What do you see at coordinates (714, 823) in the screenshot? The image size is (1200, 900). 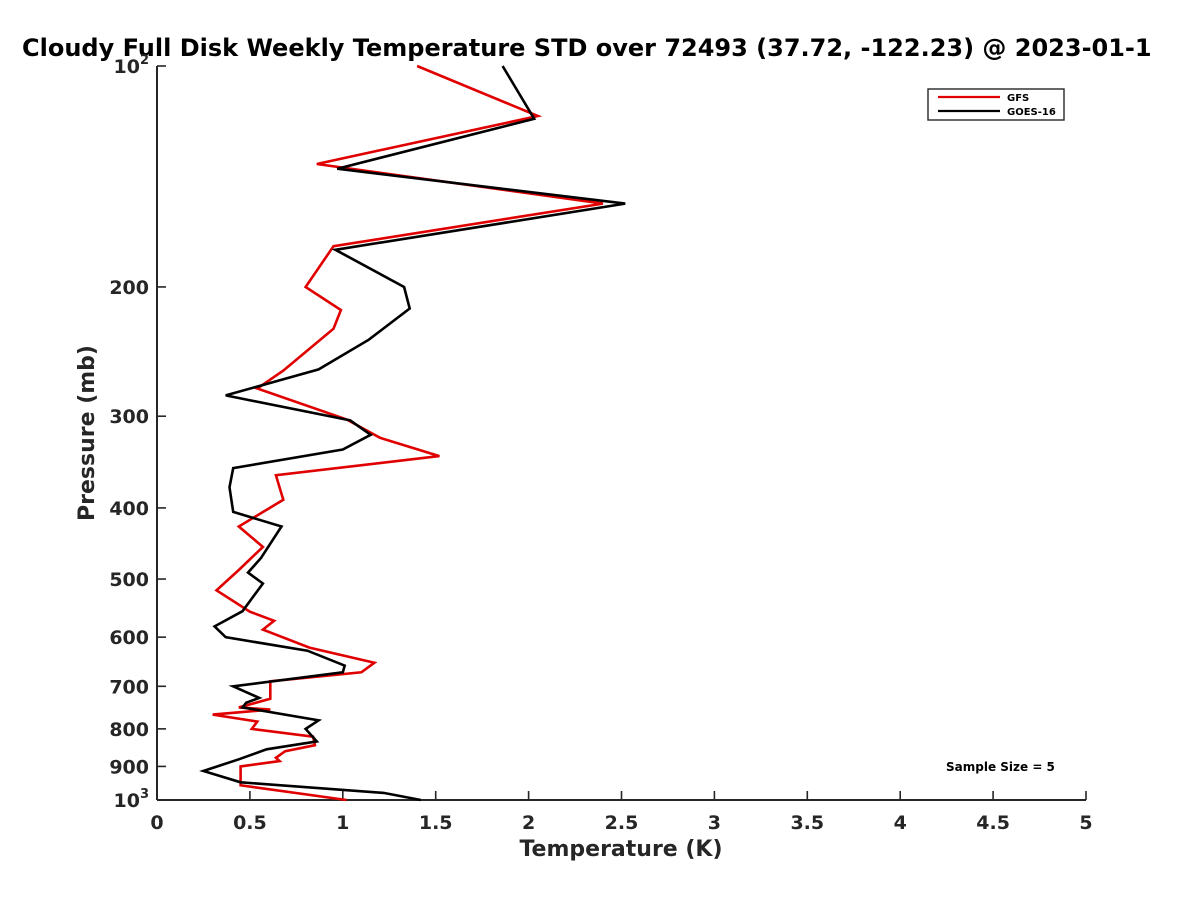 I see `x-tick-label: 3` at bounding box center [714, 823].